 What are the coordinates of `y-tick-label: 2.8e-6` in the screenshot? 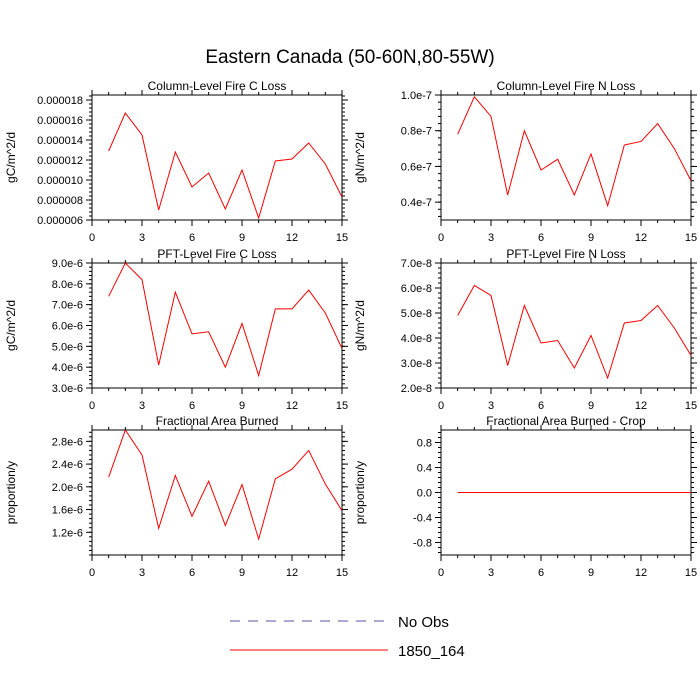 It's located at (67, 442).